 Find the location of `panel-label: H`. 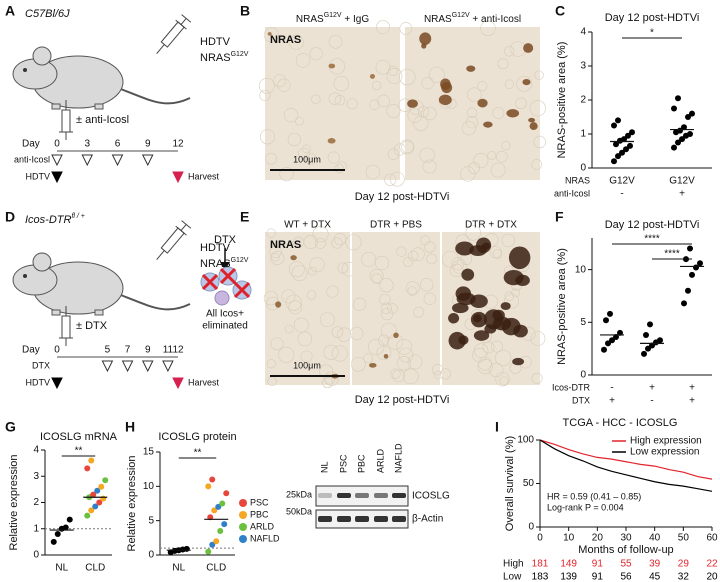

panel-label: H is located at coordinates (130, 427).